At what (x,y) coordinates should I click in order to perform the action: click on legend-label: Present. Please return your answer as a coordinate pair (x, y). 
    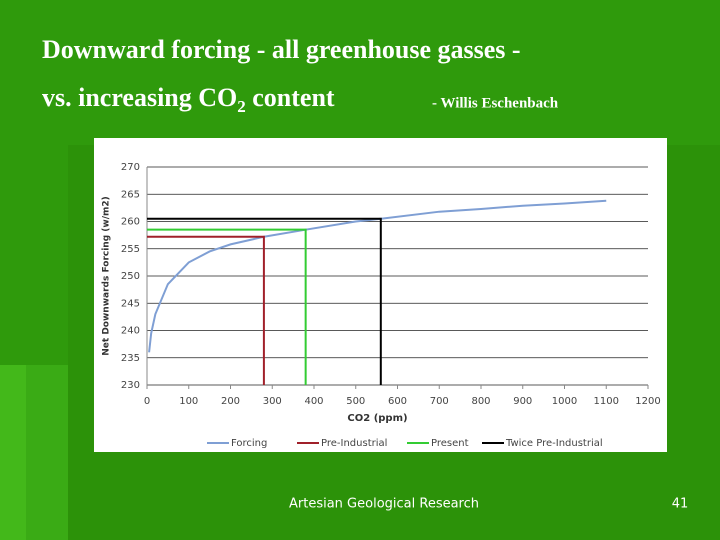
    Looking at the image, I should click on (450, 443).